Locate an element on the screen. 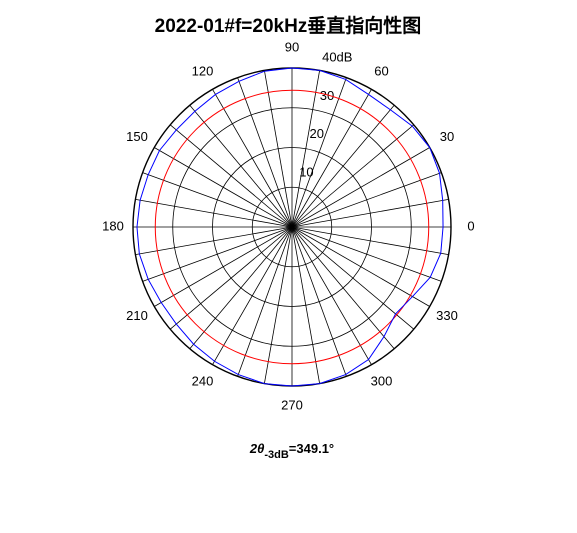 The width and height of the screenshot is (577, 533). theta-tick-label: 180 is located at coordinates (113, 225).